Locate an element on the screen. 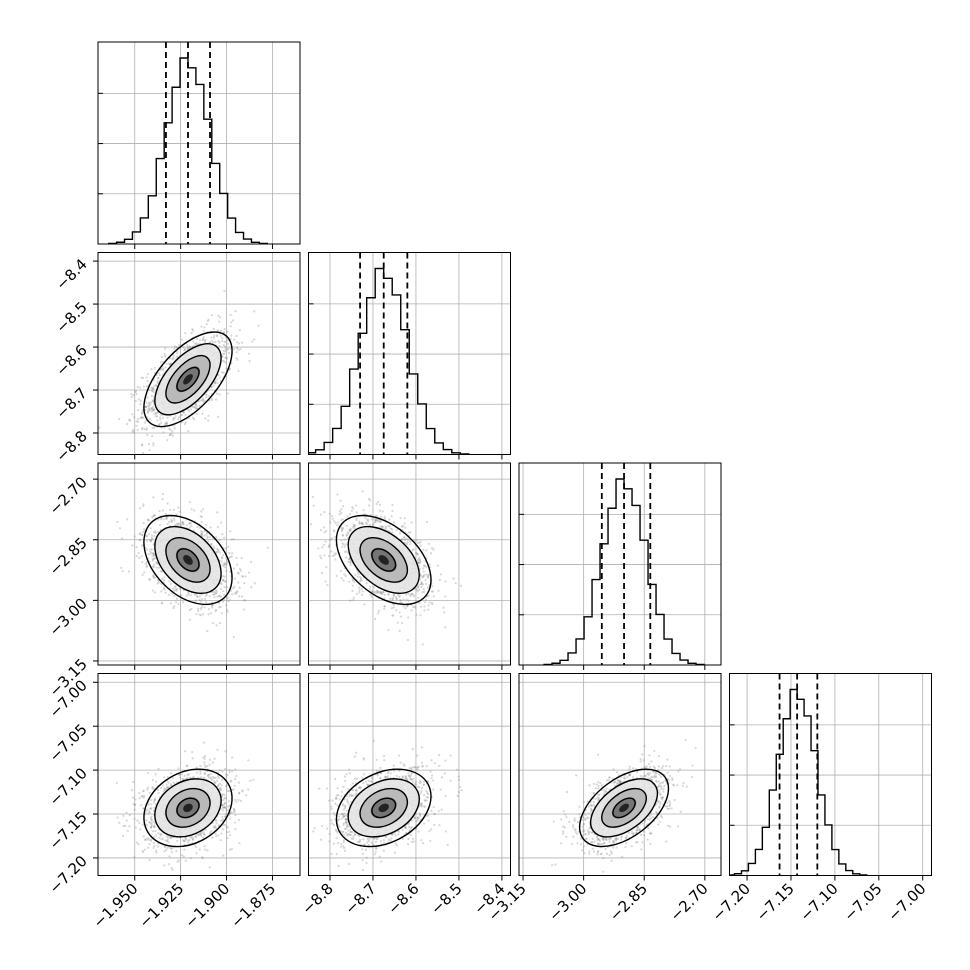 The height and width of the screenshot is (970, 970). ytick-label-2-1: −3.00 is located at coordinates (68, 616).